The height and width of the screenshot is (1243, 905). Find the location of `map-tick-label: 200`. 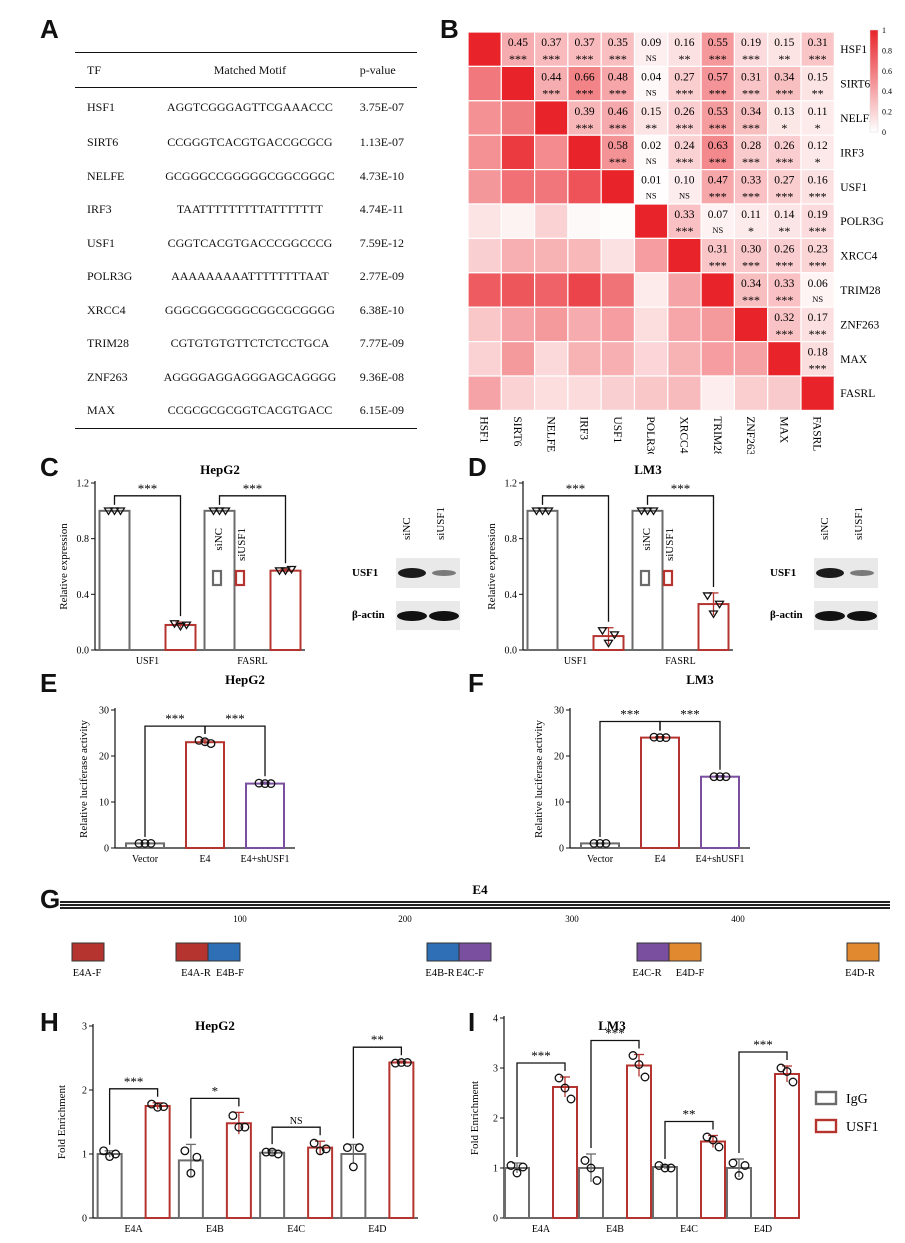

map-tick-label: 200 is located at coordinates (405, 919).